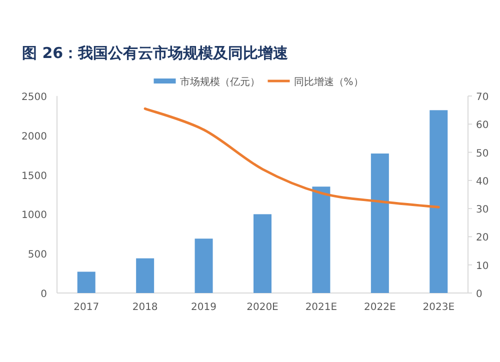 The width and height of the screenshot is (500, 362). Describe the element at coordinates (482, 97) in the screenshot. I see `y2-tick-label: 70` at that location.